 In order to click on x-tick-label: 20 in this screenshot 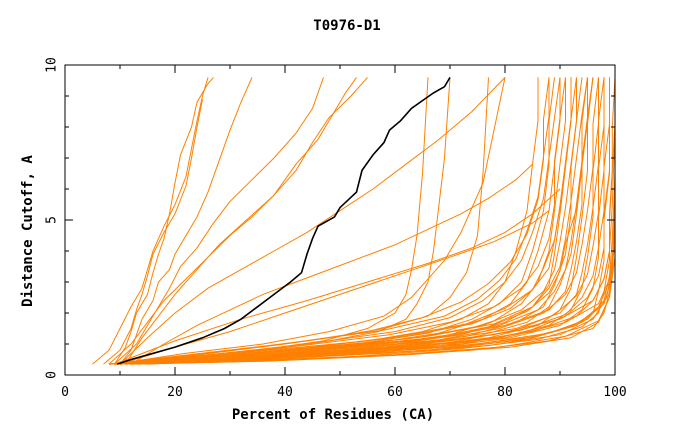, I will do `click(175, 392)`.